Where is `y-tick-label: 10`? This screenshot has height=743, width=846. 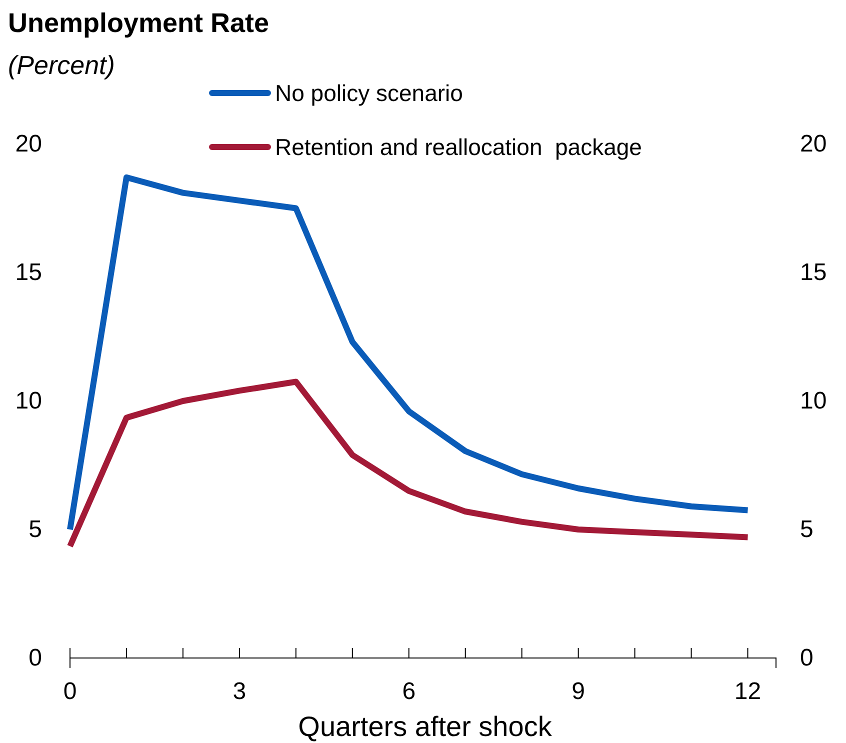
y-tick-label: 10 is located at coordinates (28, 401).